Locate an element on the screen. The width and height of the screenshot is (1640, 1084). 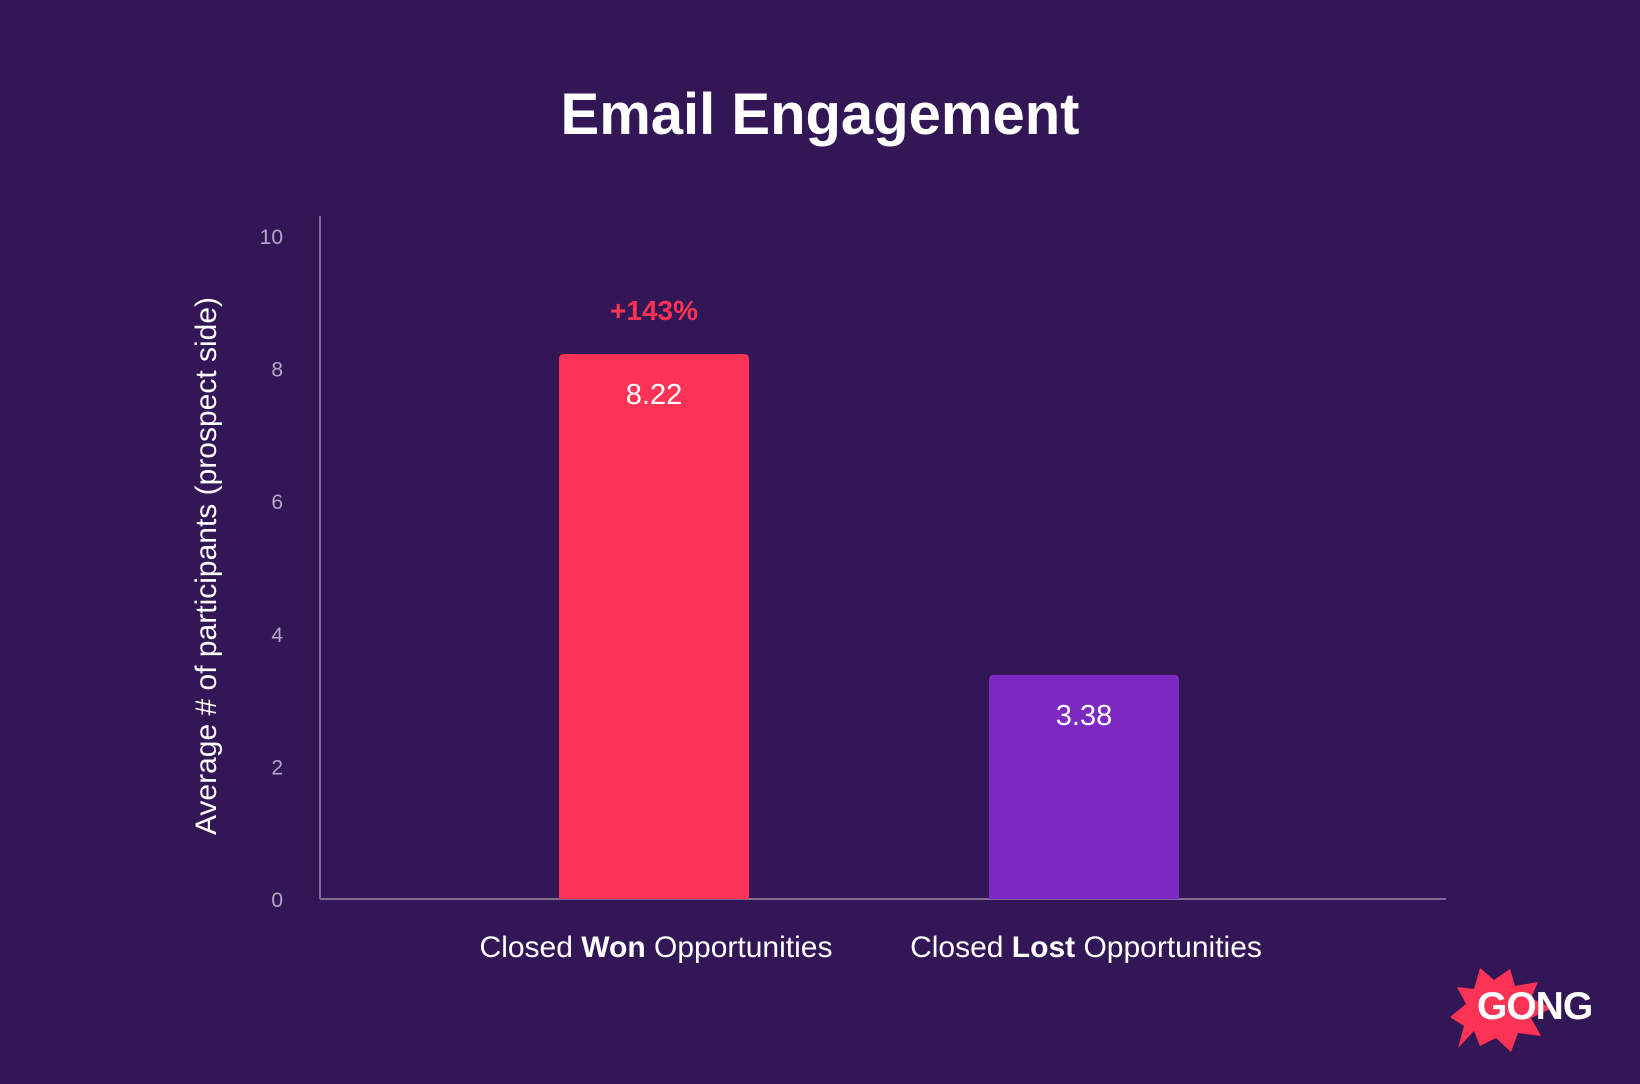
y-tick-label: 0 is located at coordinates (277, 900).